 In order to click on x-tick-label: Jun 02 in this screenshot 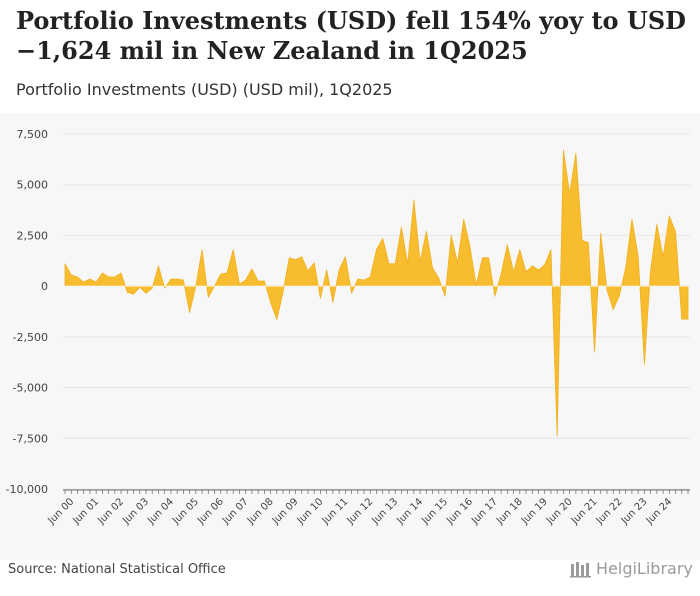, I will do `click(110, 511)`.